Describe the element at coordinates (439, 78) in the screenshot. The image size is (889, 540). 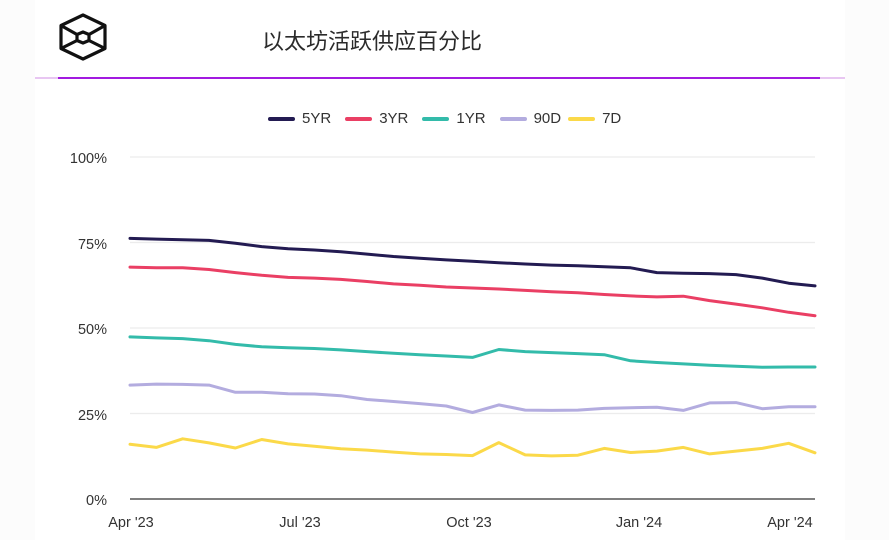
I see `header-divider` at that location.